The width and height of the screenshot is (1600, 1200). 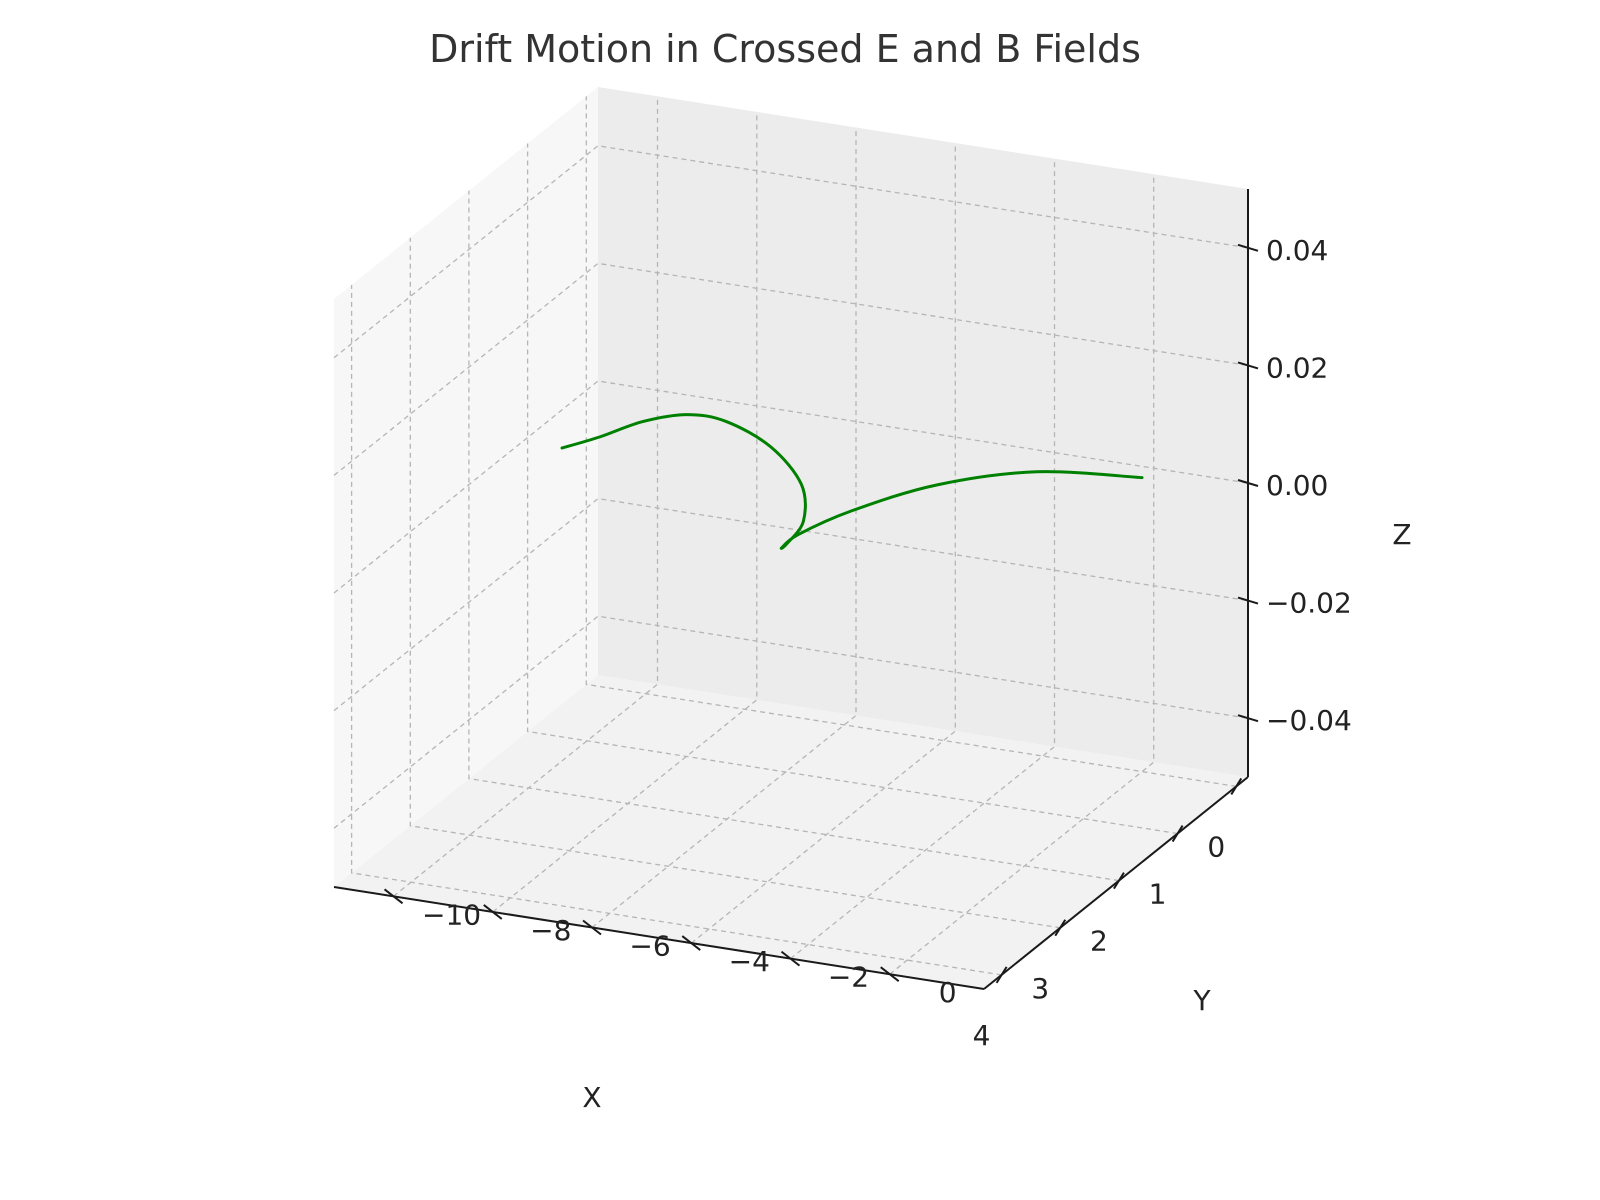 What do you see at coordinates (649, 945) in the screenshot?
I see `y-tick-label: −6` at bounding box center [649, 945].